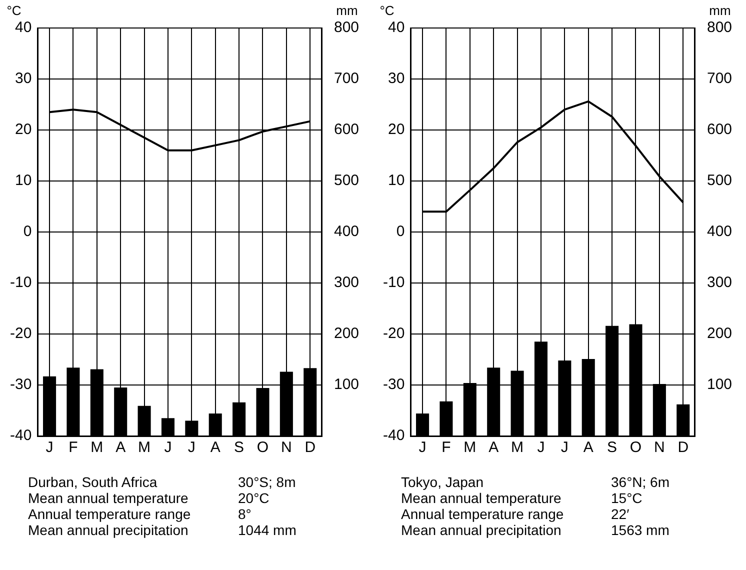 This screenshot has height=570, width=746. Describe the element at coordinates (627, 498) in the screenshot. I see `text: 15°C` at that location.